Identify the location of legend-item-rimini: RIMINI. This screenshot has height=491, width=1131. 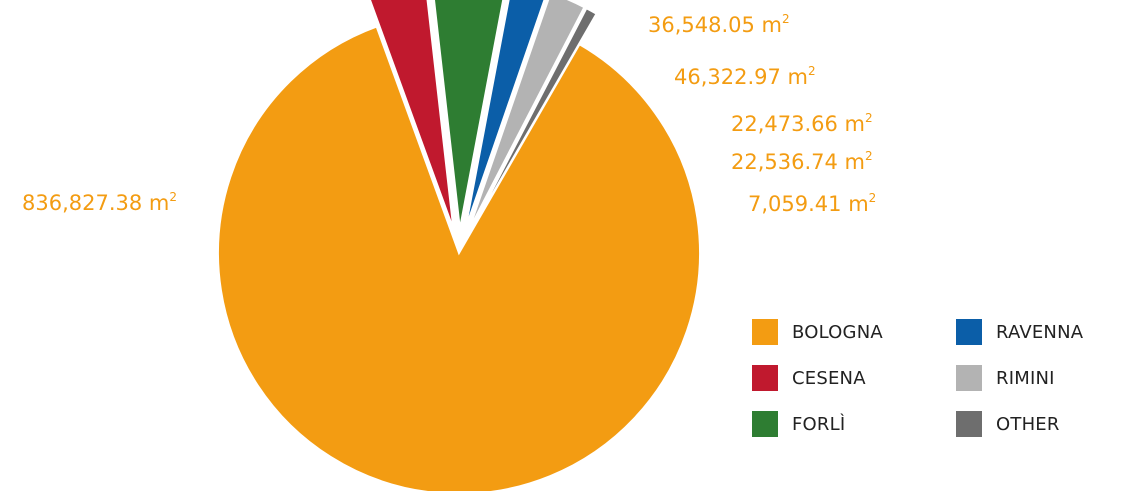
(1005, 378).